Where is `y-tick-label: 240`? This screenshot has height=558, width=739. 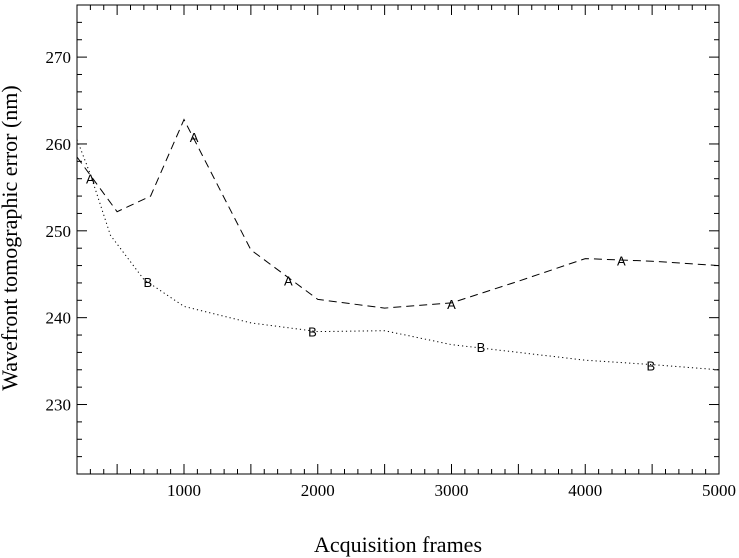 y-tick-label: 240 is located at coordinates (59, 318).